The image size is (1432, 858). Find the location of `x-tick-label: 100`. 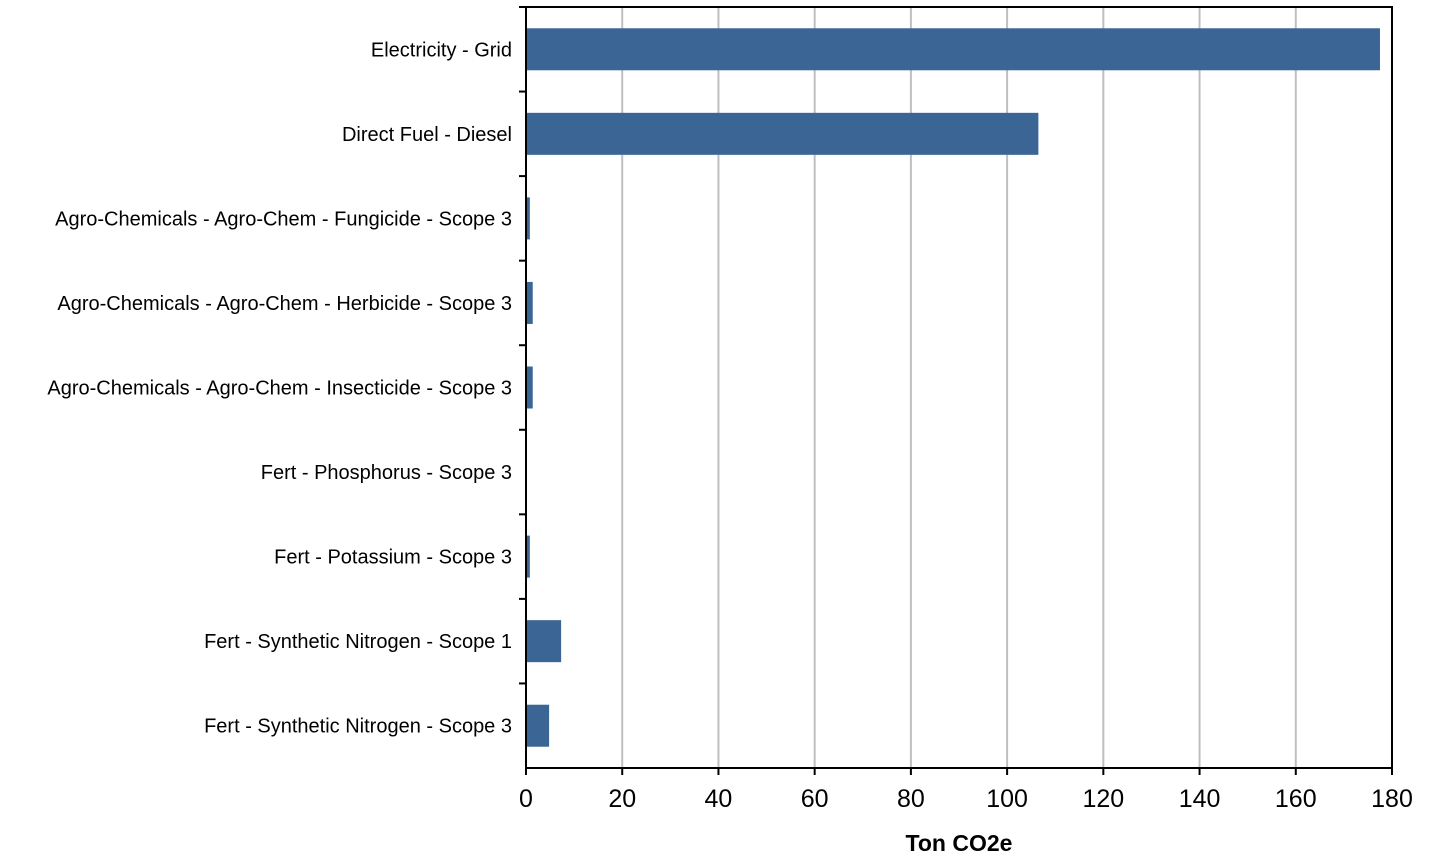

x-tick-label: 100 is located at coordinates (1007, 799).